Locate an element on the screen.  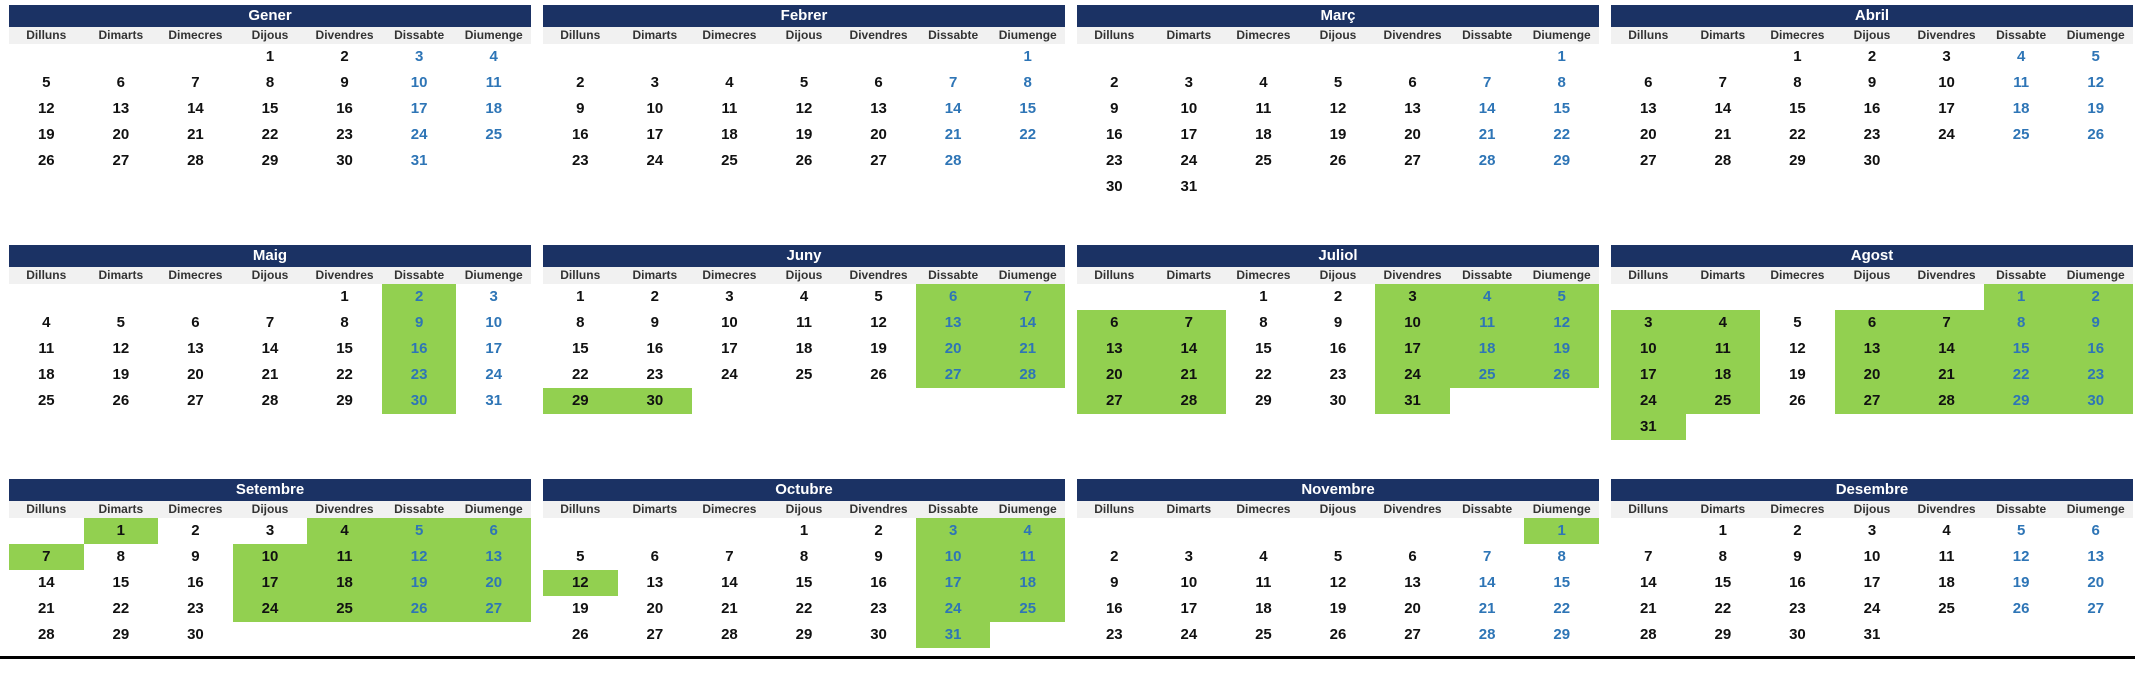
day-cell: 19 is located at coordinates (46, 134).